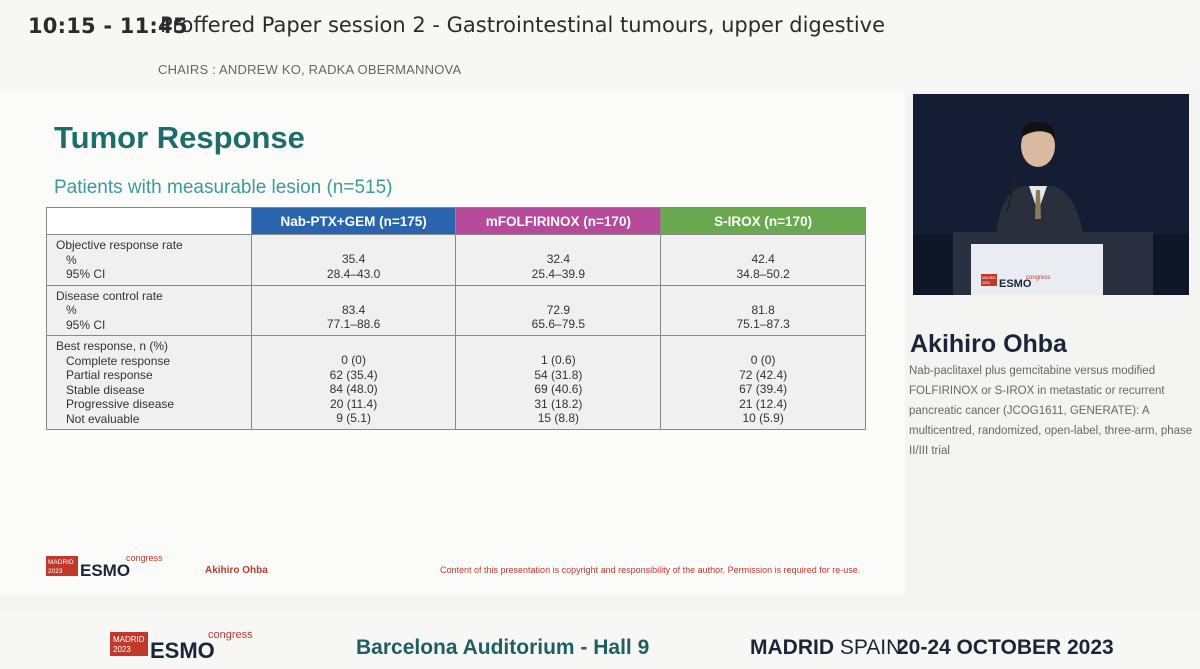 This screenshot has width=1200, height=669. I want to click on esmo-congress-logo: MADRID 2023 ESMO congress, so click(104, 565).